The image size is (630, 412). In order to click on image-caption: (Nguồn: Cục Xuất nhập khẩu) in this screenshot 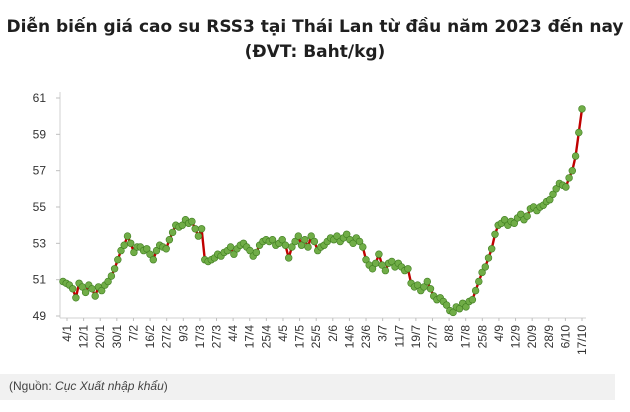, I will do `click(88, 386)`.